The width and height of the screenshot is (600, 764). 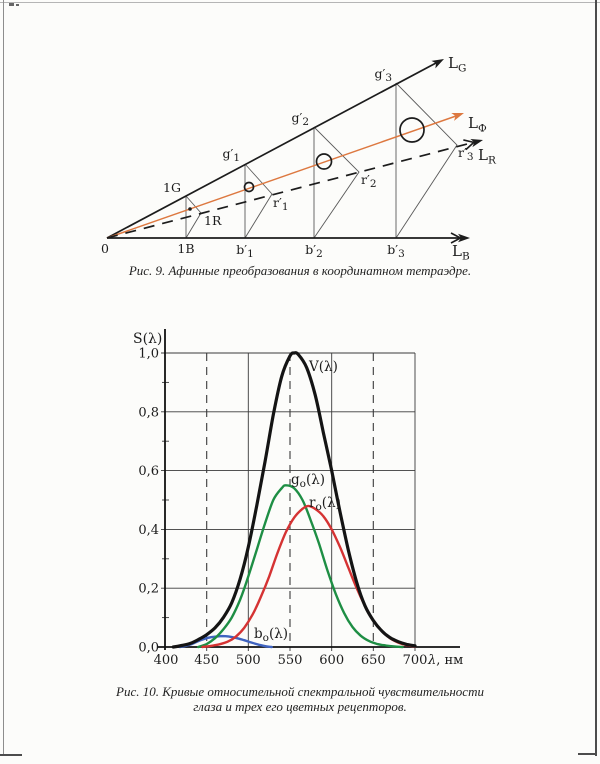 What do you see at coordinates (148, 471) in the screenshot?
I see `y-tick-label: 0,6` at bounding box center [148, 471].